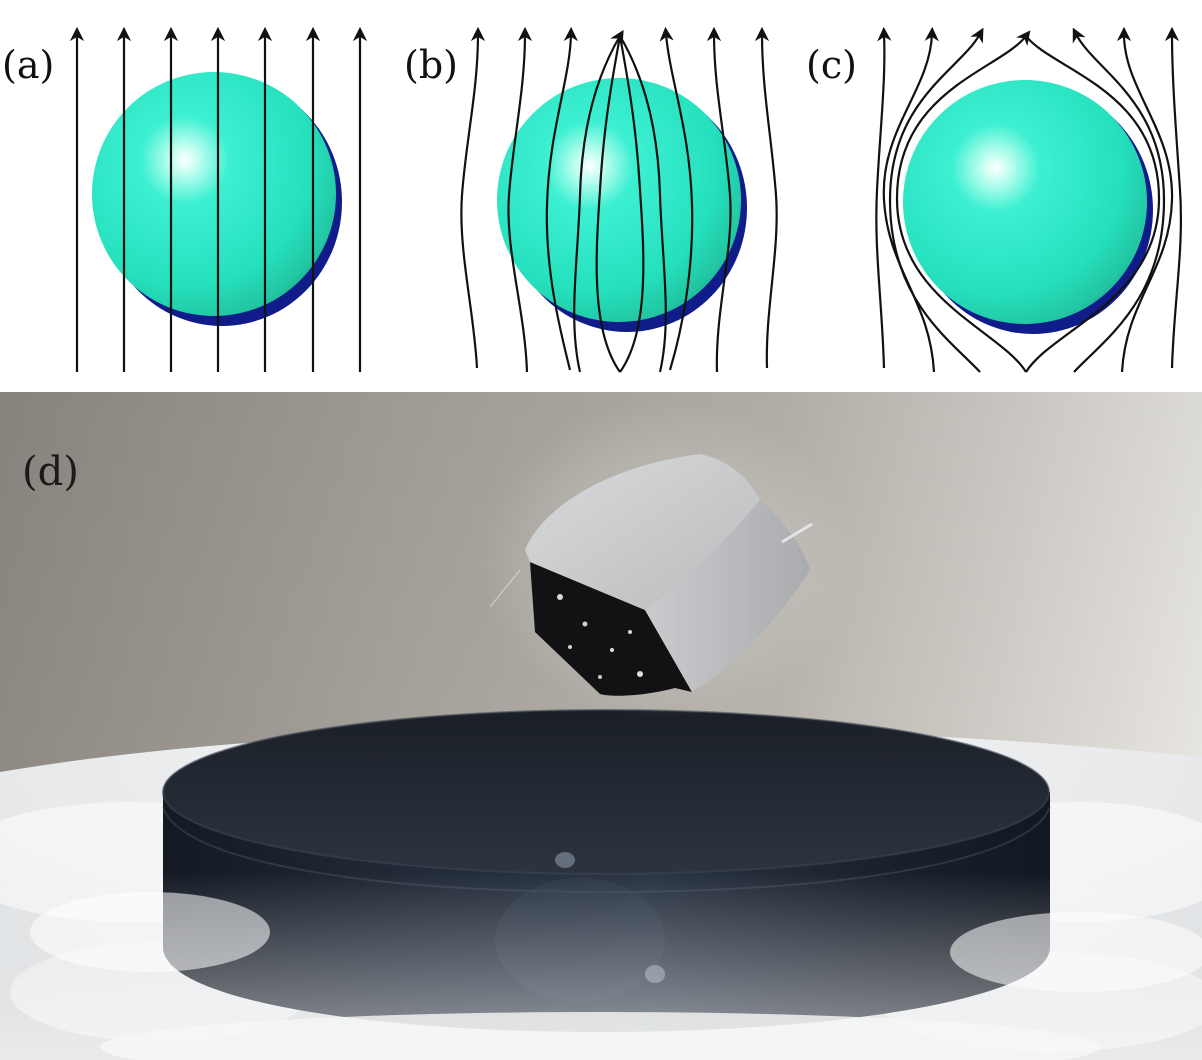 Image resolution: width=1202 pixels, height=1060 pixels. What do you see at coordinates (28, 65) in the screenshot?
I see `panel-a-label: (a)` at bounding box center [28, 65].